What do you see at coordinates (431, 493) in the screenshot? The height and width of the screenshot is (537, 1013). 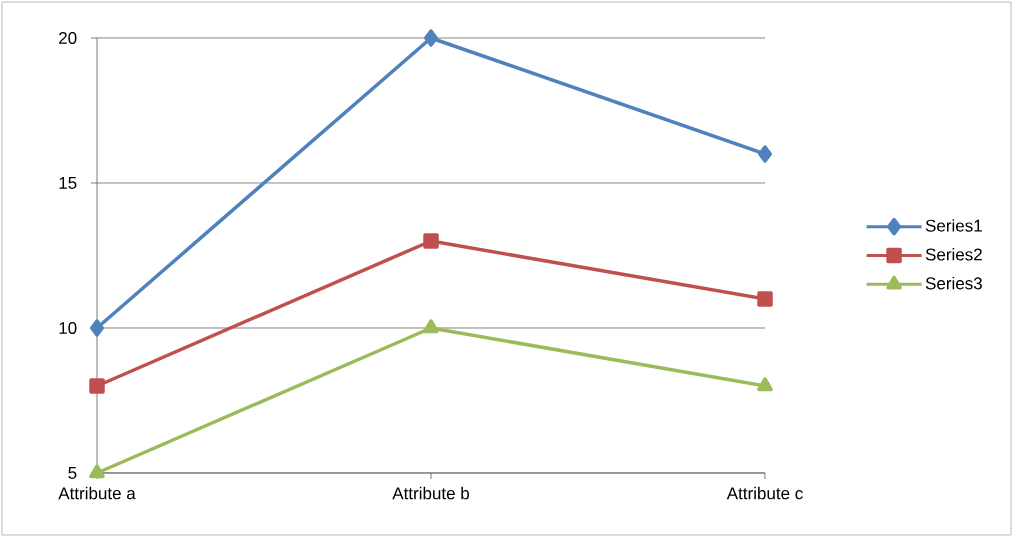 I see `x-tick-label: Attribute b` at bounding box center [431, 493].